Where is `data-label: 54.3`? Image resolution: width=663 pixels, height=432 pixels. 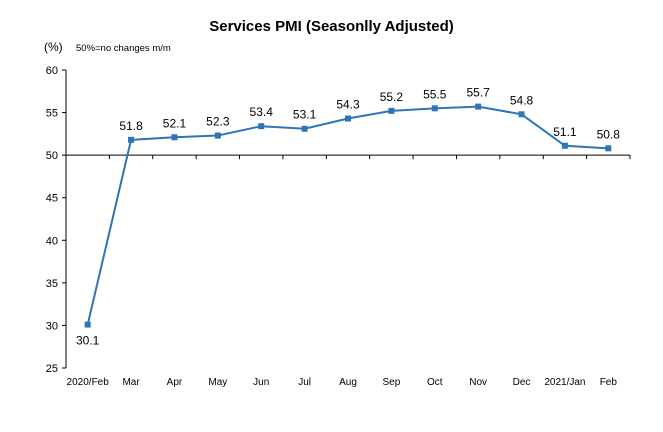
data-label: 54.3 is located at coordinates (348, 105).